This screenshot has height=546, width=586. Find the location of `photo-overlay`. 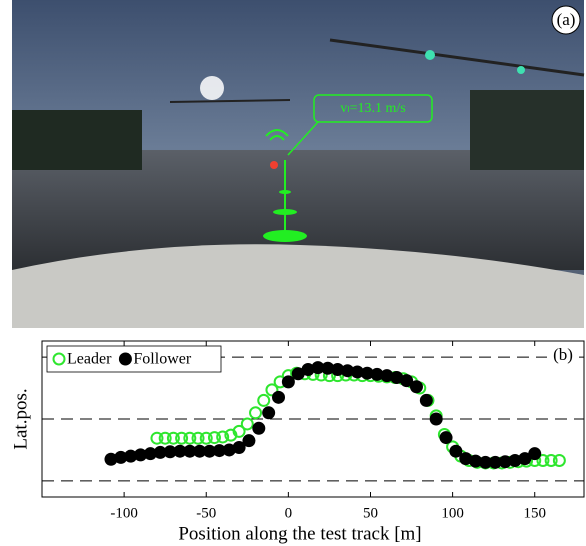

photo-overlay is located at coordinates (348, 168).